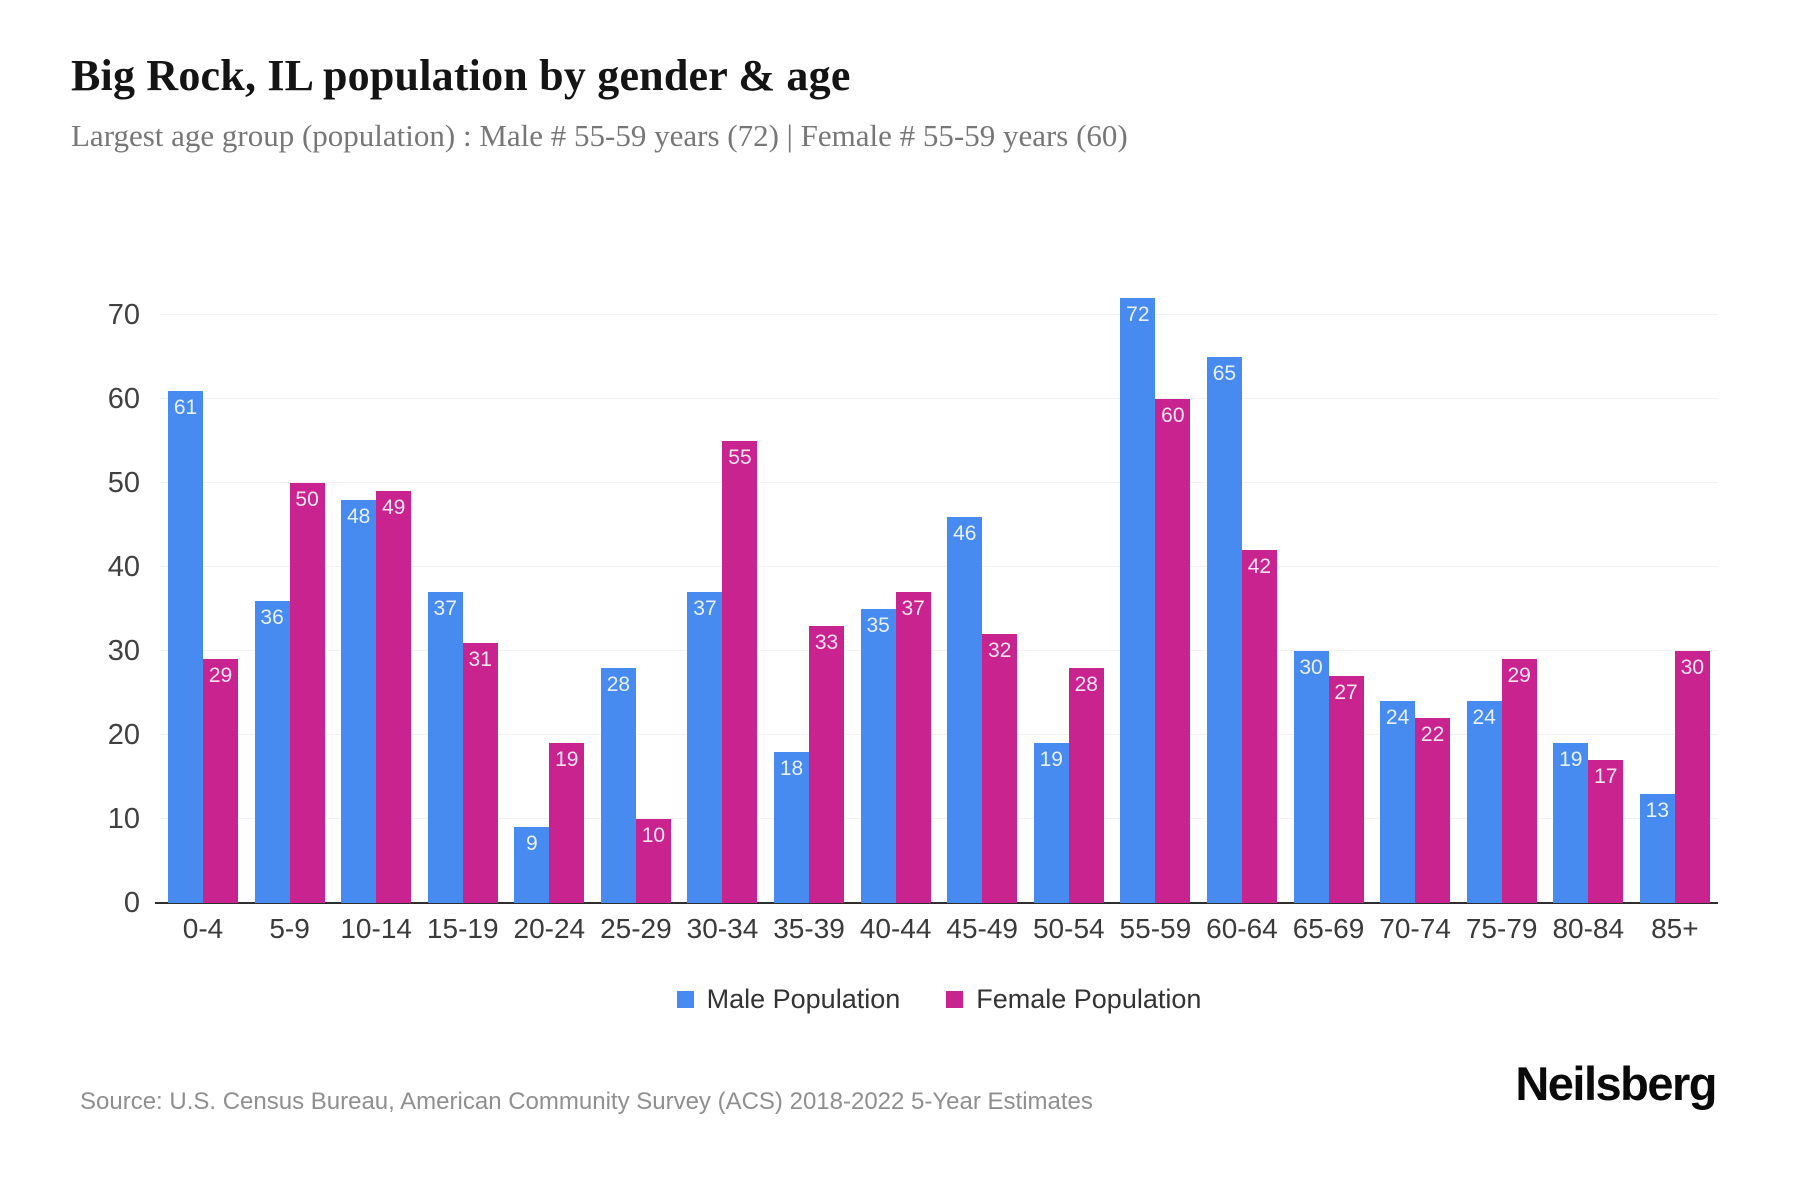 The width and height of the screenshot is (1800, 1200). I want to click on male-bar-15-19: 37, so click(445, 747).